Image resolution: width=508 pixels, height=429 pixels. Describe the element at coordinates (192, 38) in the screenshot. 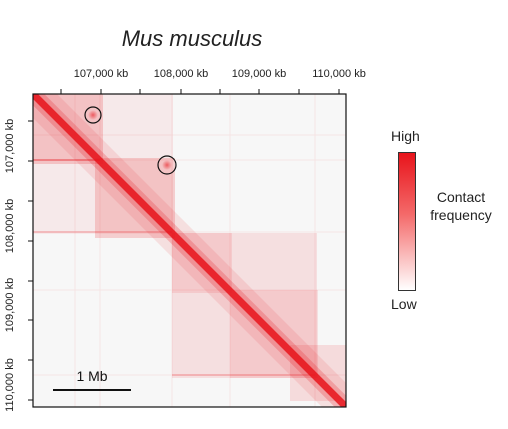

I see `figure-title: Mus musculus` at that location.